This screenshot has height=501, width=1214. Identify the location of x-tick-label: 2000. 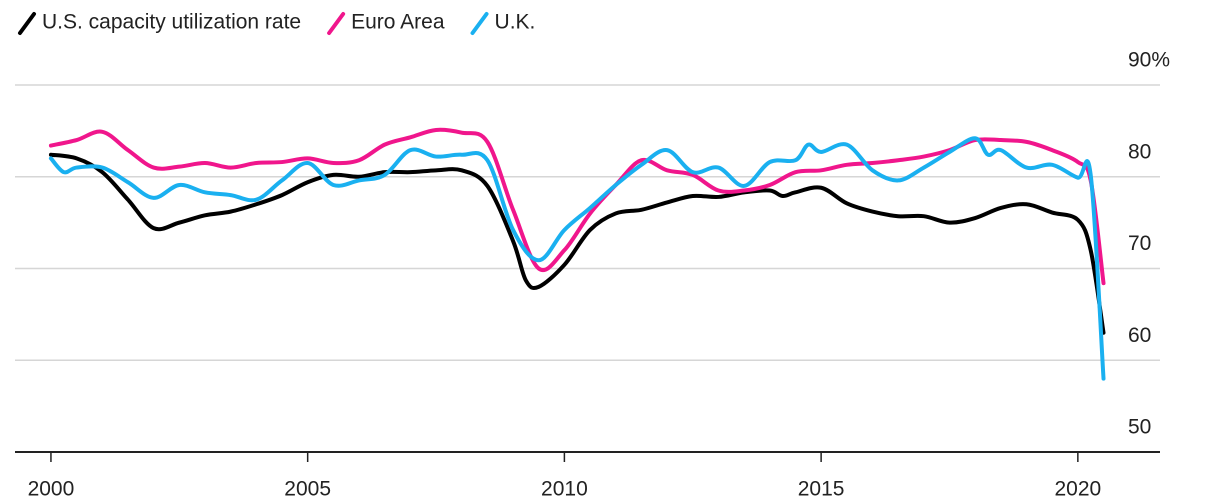
(51, 489).